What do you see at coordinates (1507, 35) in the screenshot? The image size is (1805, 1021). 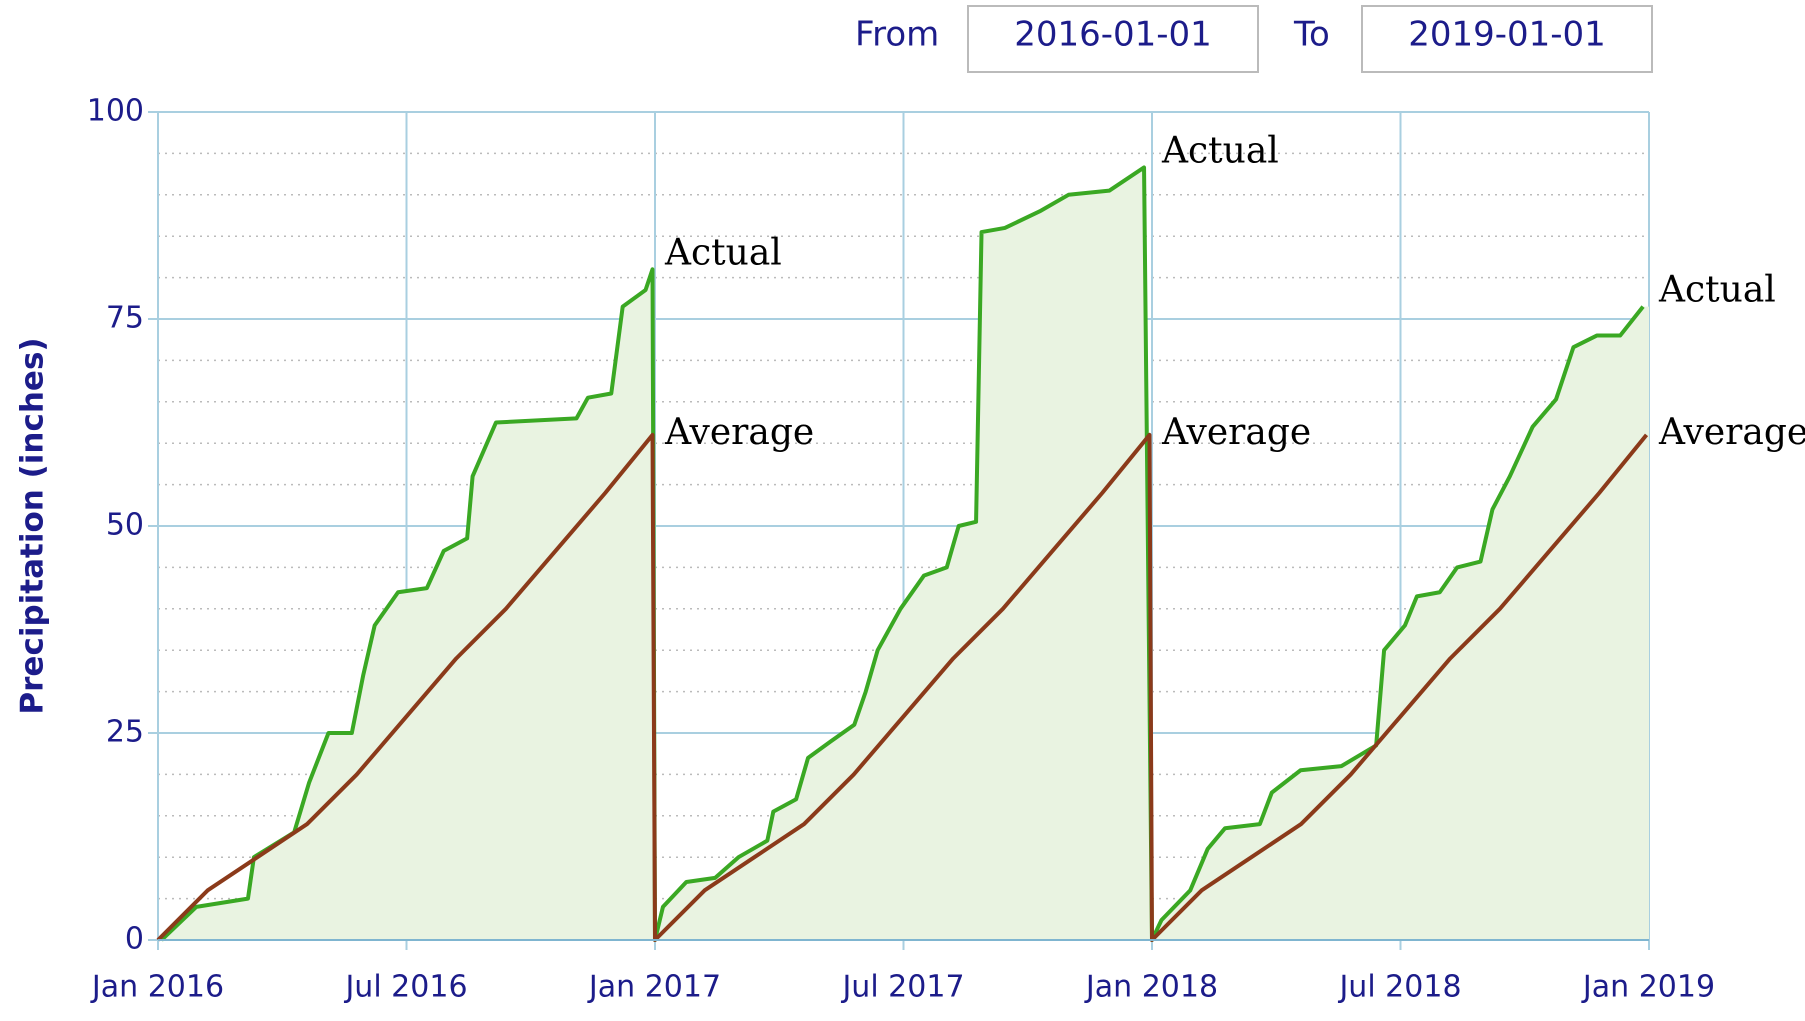 I see `to-value: 2019-01-01` at bounding box center [1507, 35].